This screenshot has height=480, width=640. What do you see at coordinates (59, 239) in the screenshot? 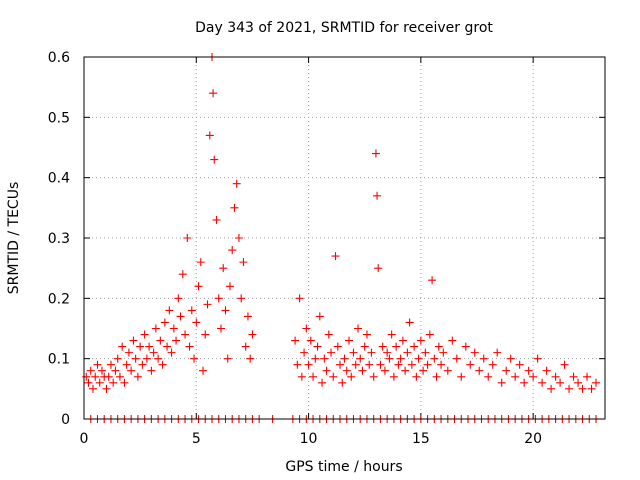
I see `y-tick-label: 0.3` at bounding box center [59, 239].